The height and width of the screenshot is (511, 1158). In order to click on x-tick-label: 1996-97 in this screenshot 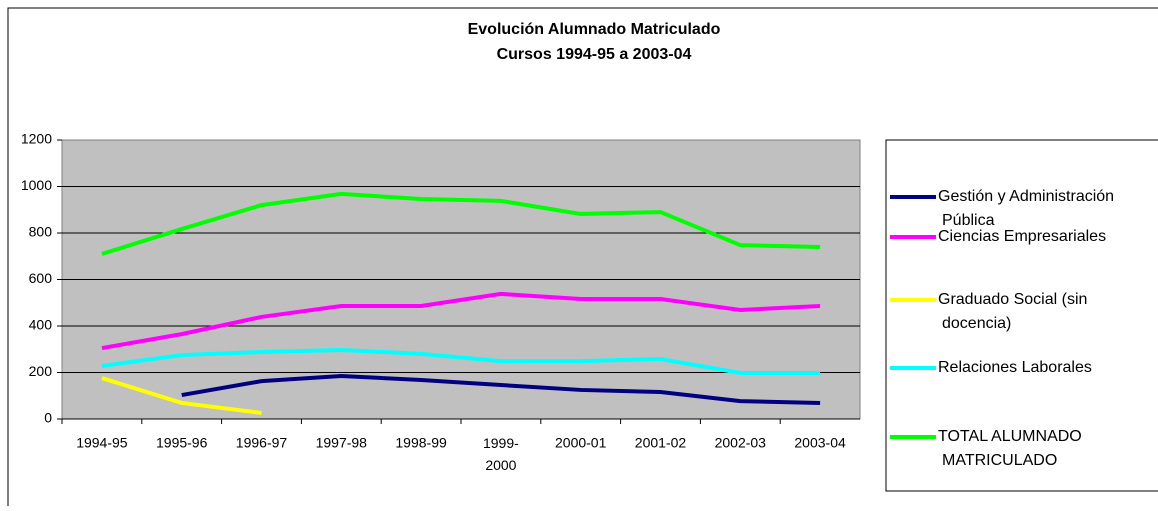, I will do `click(262, 443)`.